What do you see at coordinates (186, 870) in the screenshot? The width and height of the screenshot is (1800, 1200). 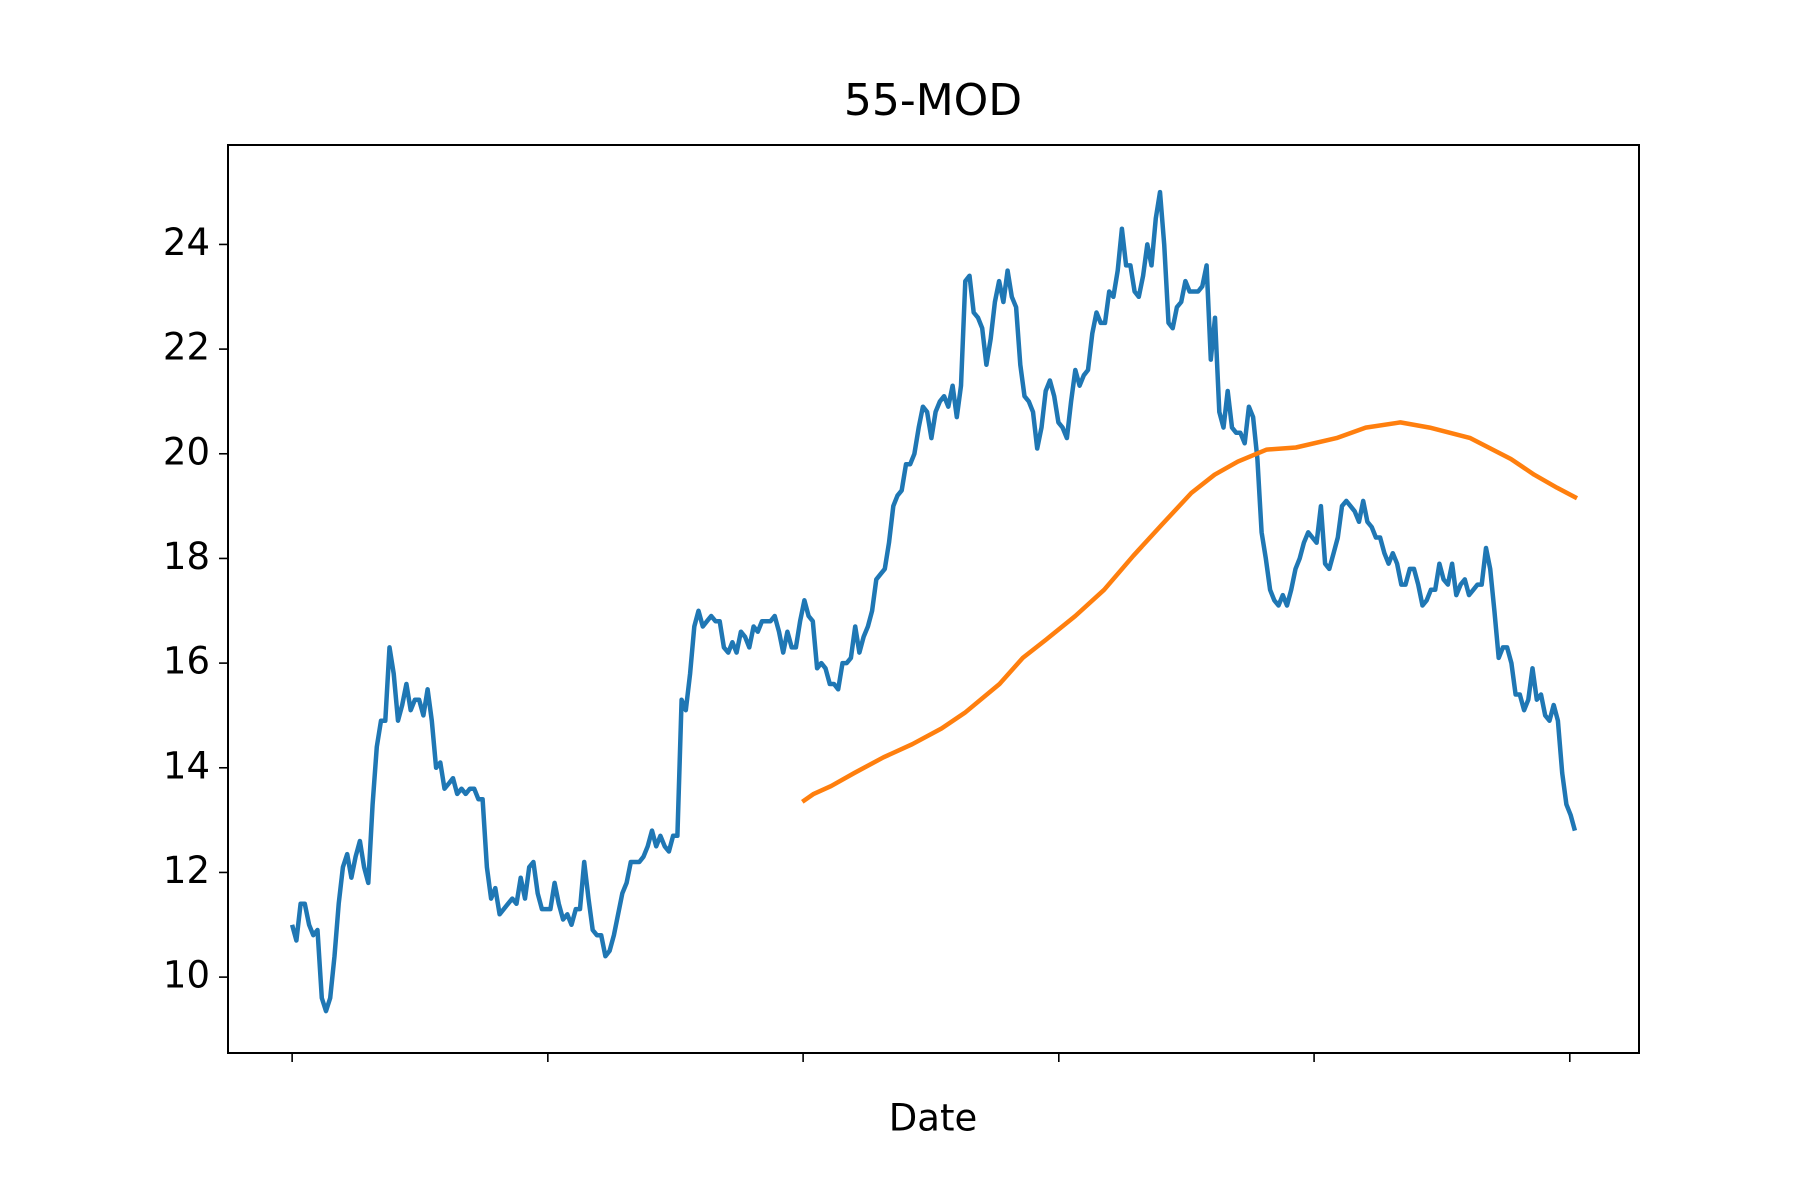 I see `y-tick-label: 12` at bounding box center [186, 870].